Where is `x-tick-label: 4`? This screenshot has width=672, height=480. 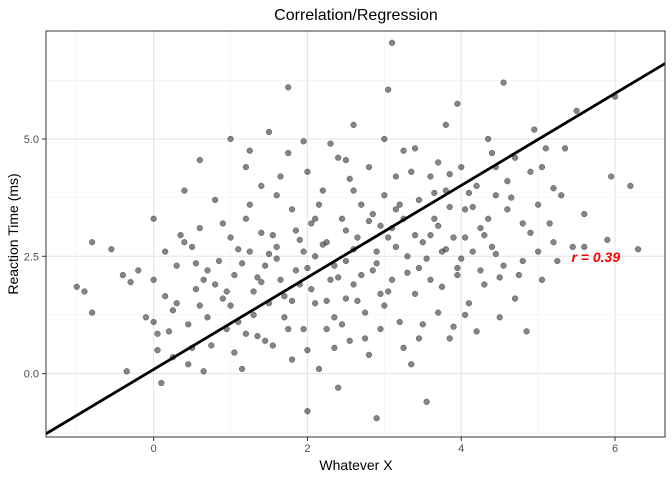
x-tick-label: 4 is located at coordinates (461, 449).